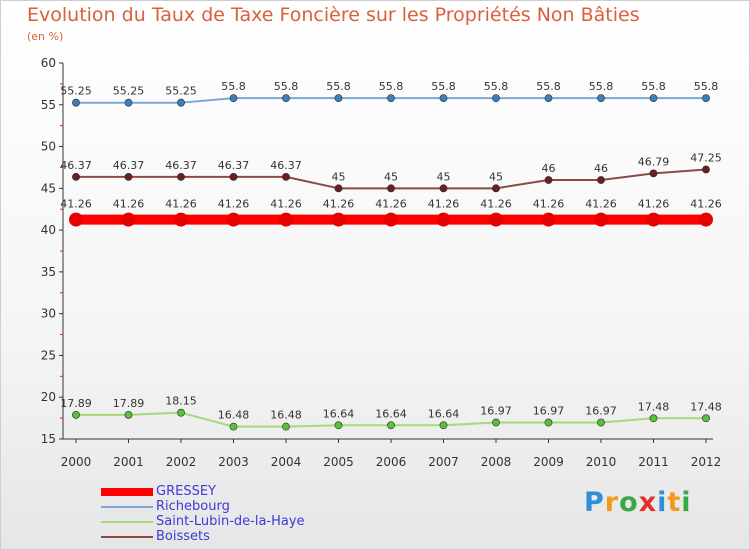 This screenshot has width=750, height=550. I want to click on x-tick-label: 2008, so click(496, 462).